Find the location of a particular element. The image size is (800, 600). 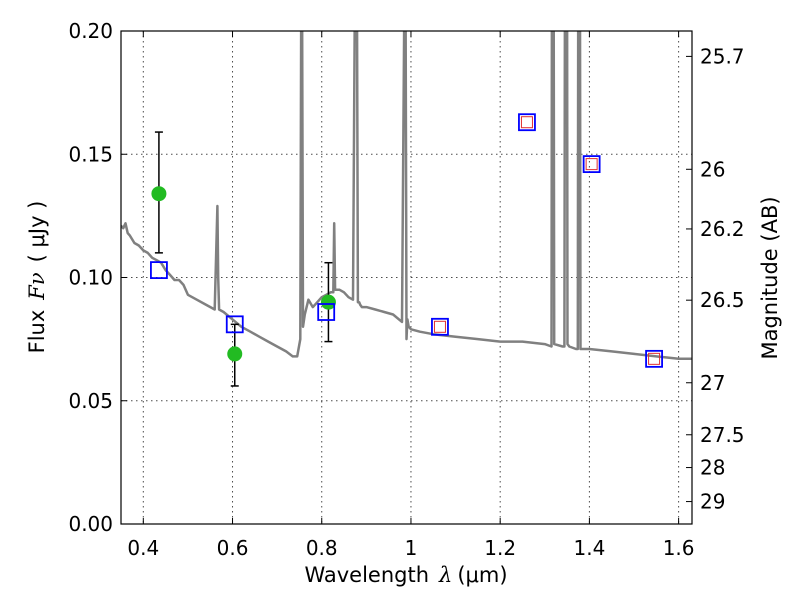

y-right-tick-label: 28 is located at coordinates (712, 468).